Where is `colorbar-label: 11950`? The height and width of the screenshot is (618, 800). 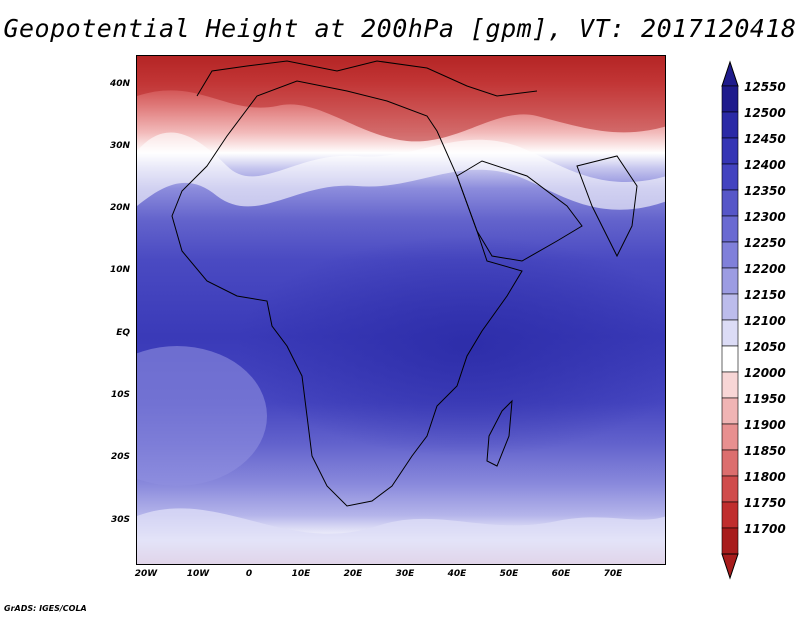
colorbar-label: 11950 is located at coordinates (765, 399).